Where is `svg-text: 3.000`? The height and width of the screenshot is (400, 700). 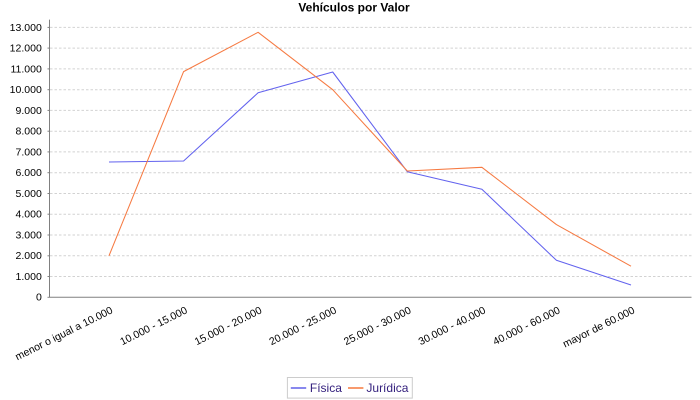 svg-text: 3.000 is located at coordinates (29, 235).